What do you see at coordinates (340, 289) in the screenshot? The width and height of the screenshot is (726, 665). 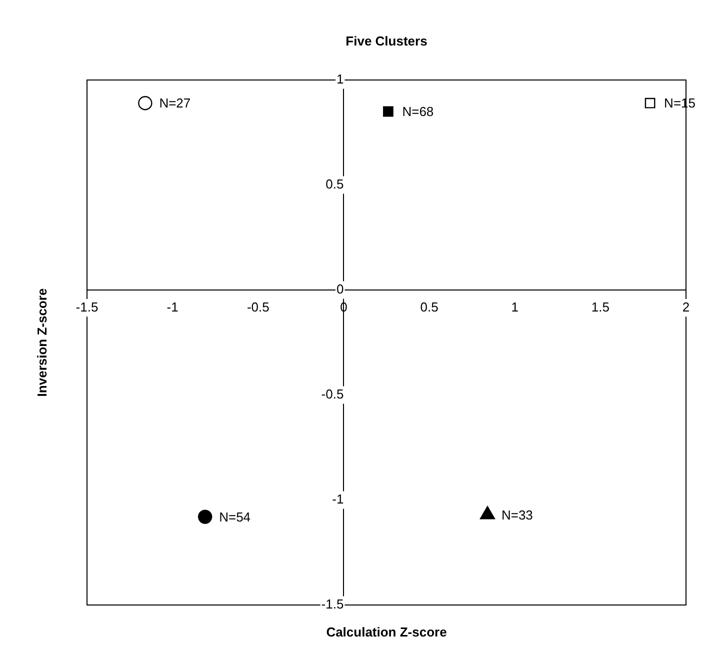 I see `y-tick-label: 0` at bounding box center [340, 289].